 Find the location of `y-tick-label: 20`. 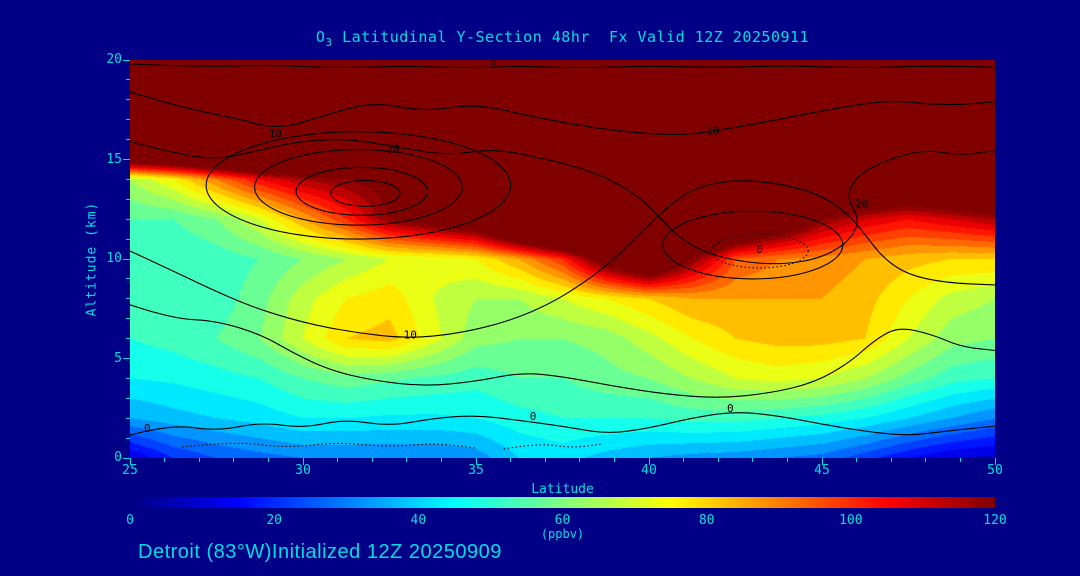

y-tick-label: 20 is located at coordinates (114, 59).